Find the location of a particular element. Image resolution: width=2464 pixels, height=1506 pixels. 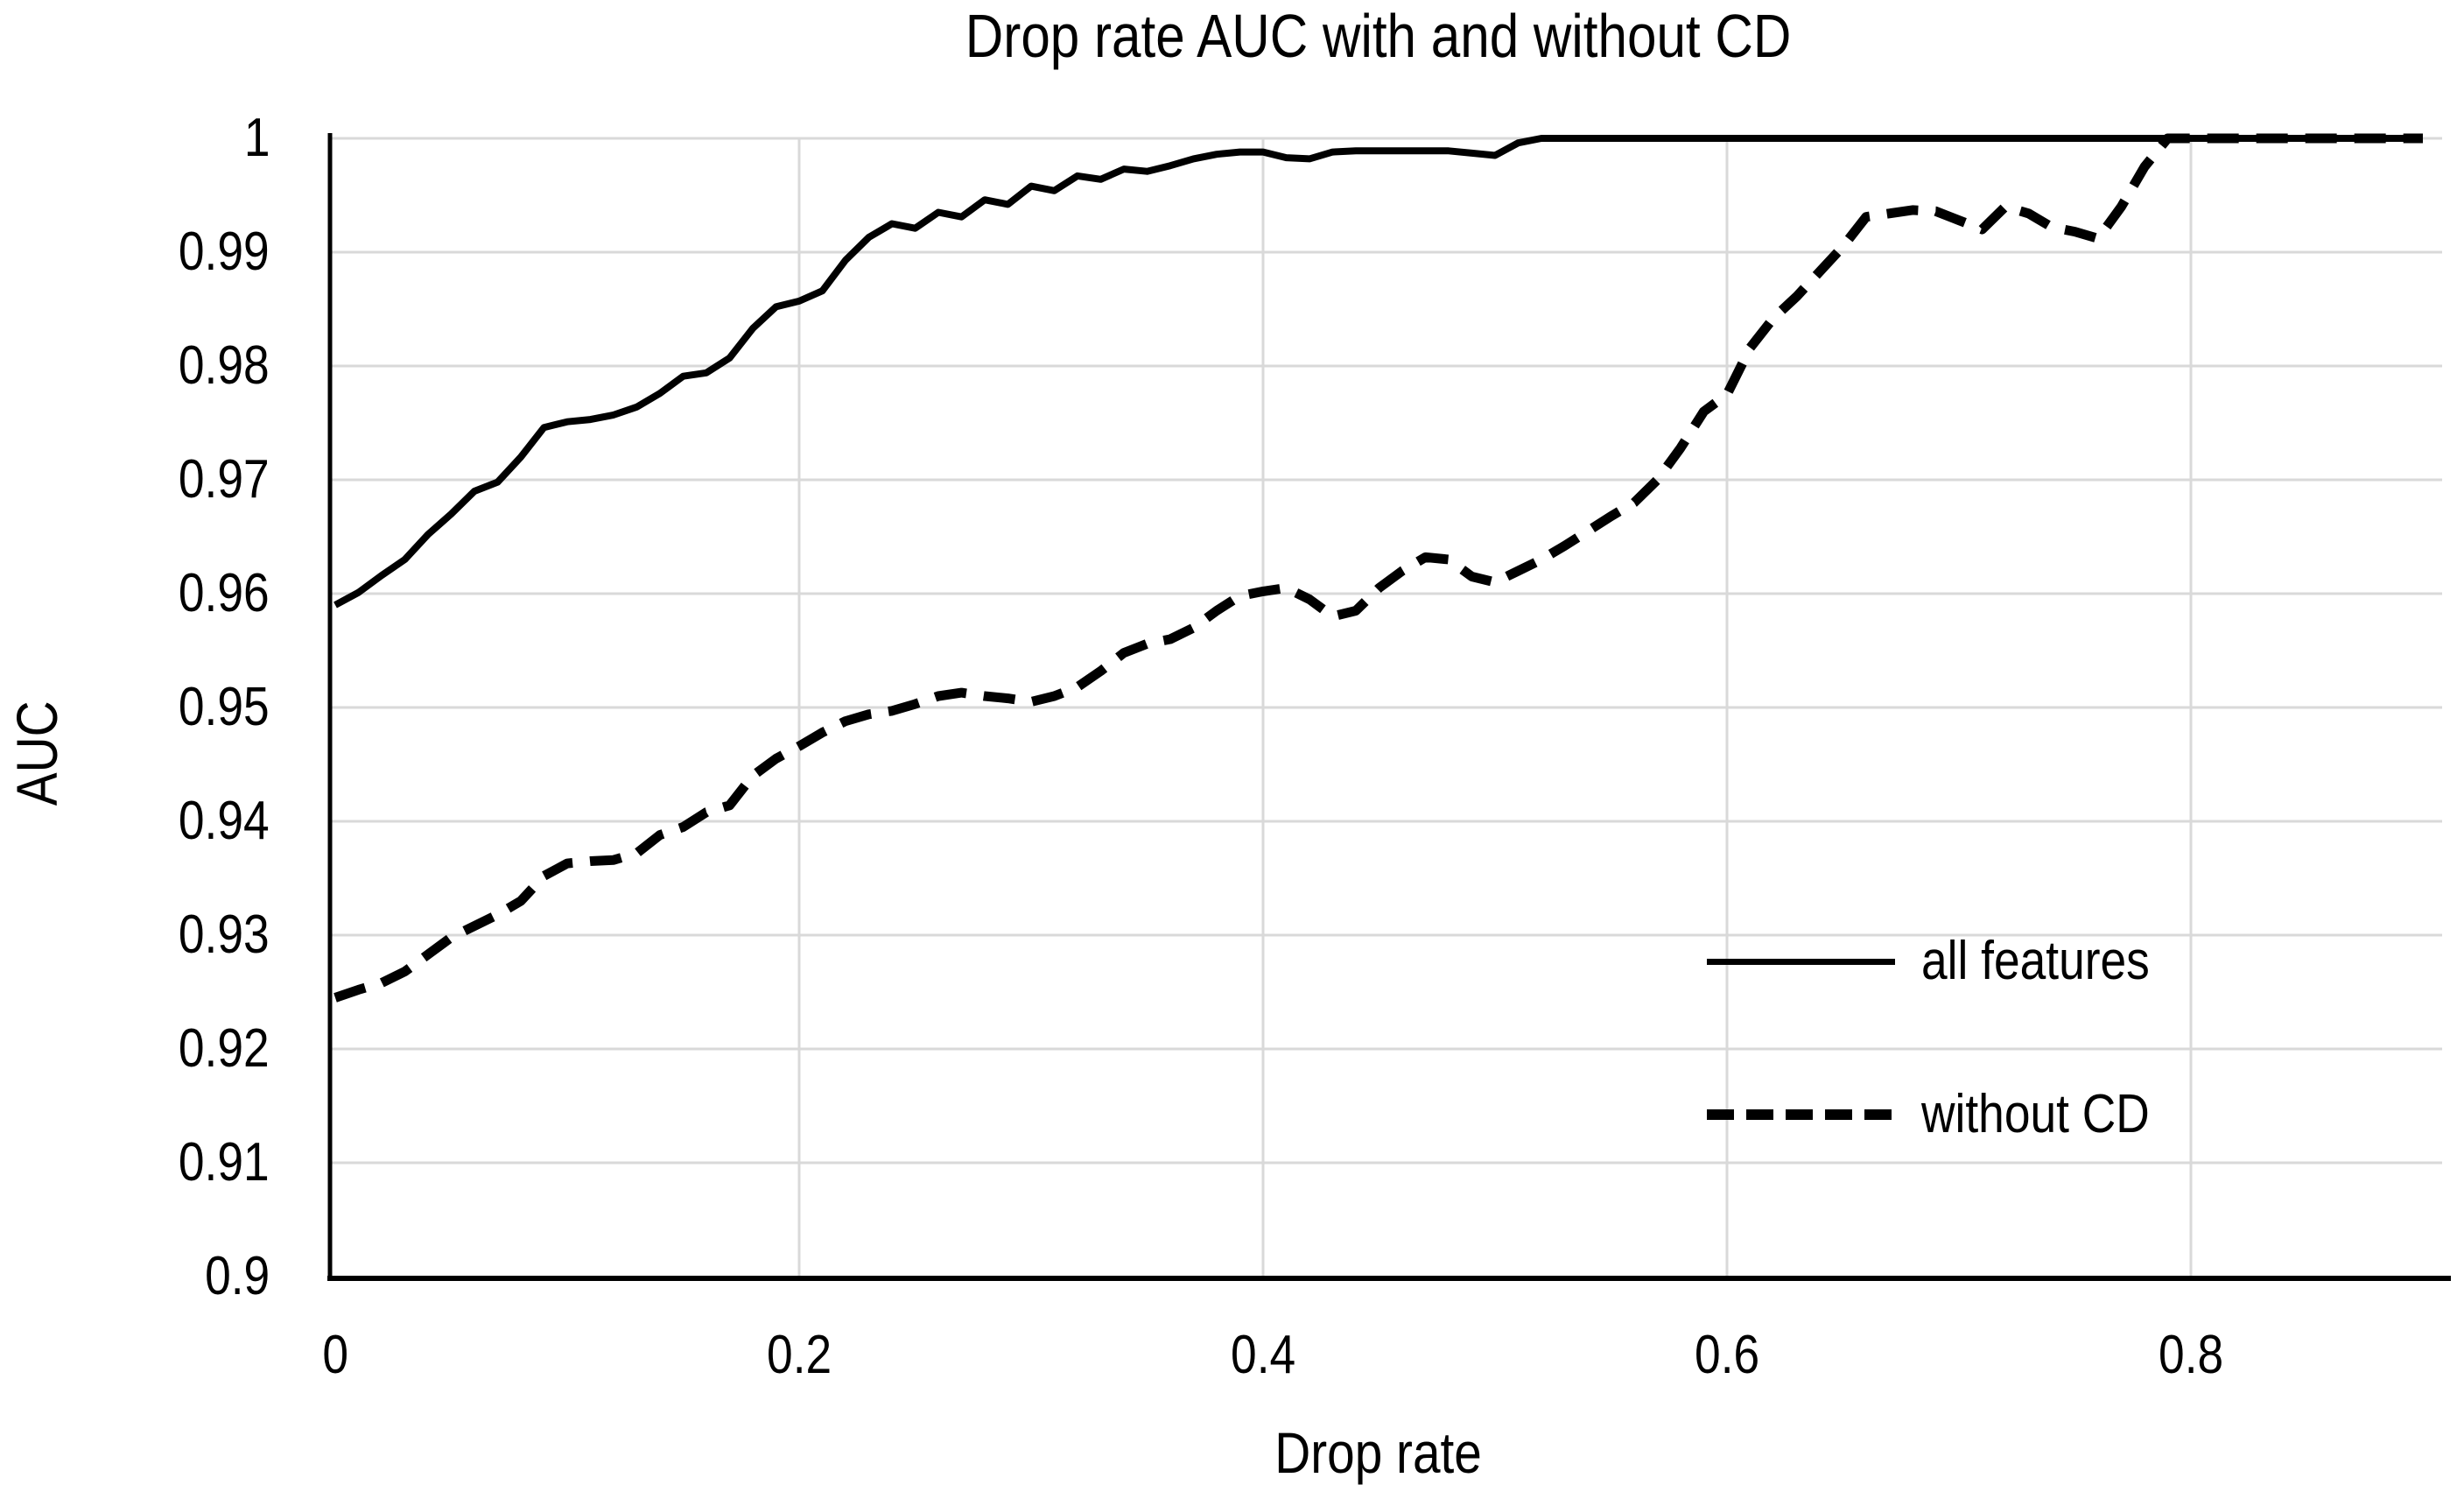

legend-item-all-features: all features is located at coordinates (1947, 961).